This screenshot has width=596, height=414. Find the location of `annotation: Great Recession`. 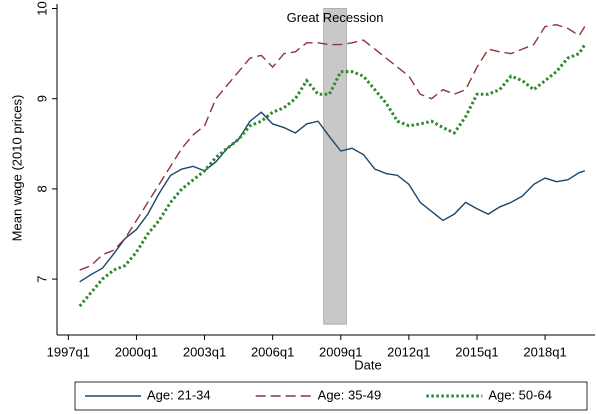

annotation: Great Recession is located at coordinates (335, 17).